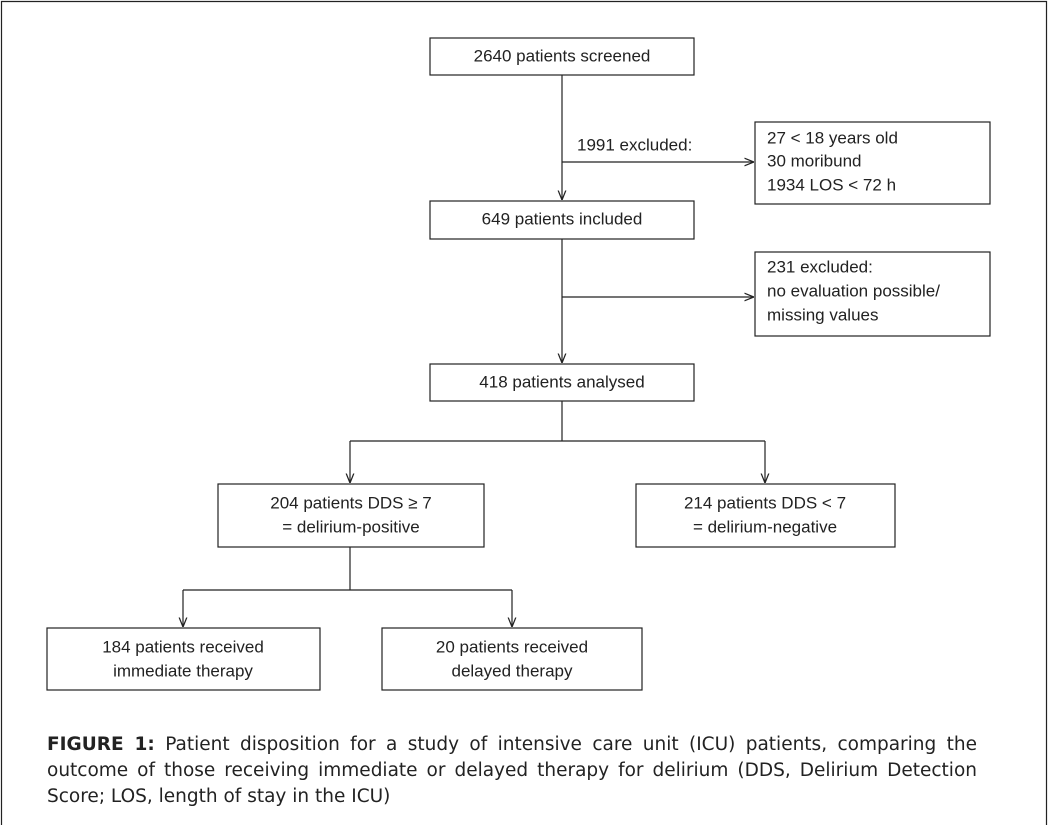  Describe the element at coordinates (814, 160) in the screenshot. I see `node-text: 30 moribund` at that location.